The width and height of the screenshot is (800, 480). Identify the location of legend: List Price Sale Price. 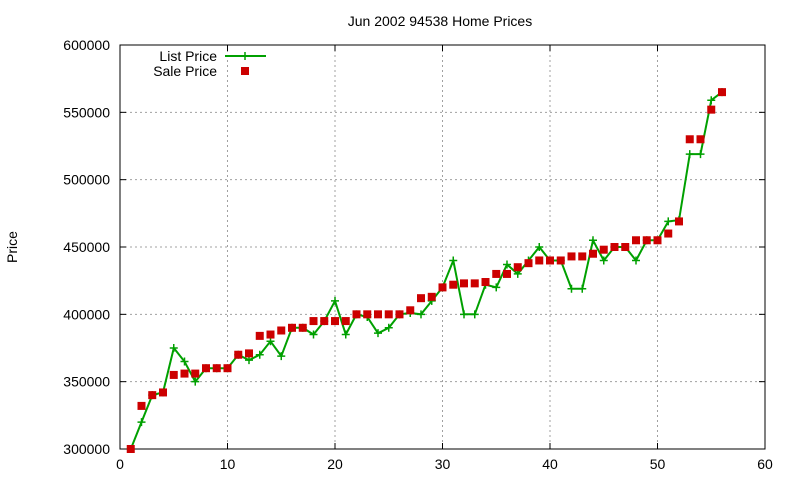
(209, 63).